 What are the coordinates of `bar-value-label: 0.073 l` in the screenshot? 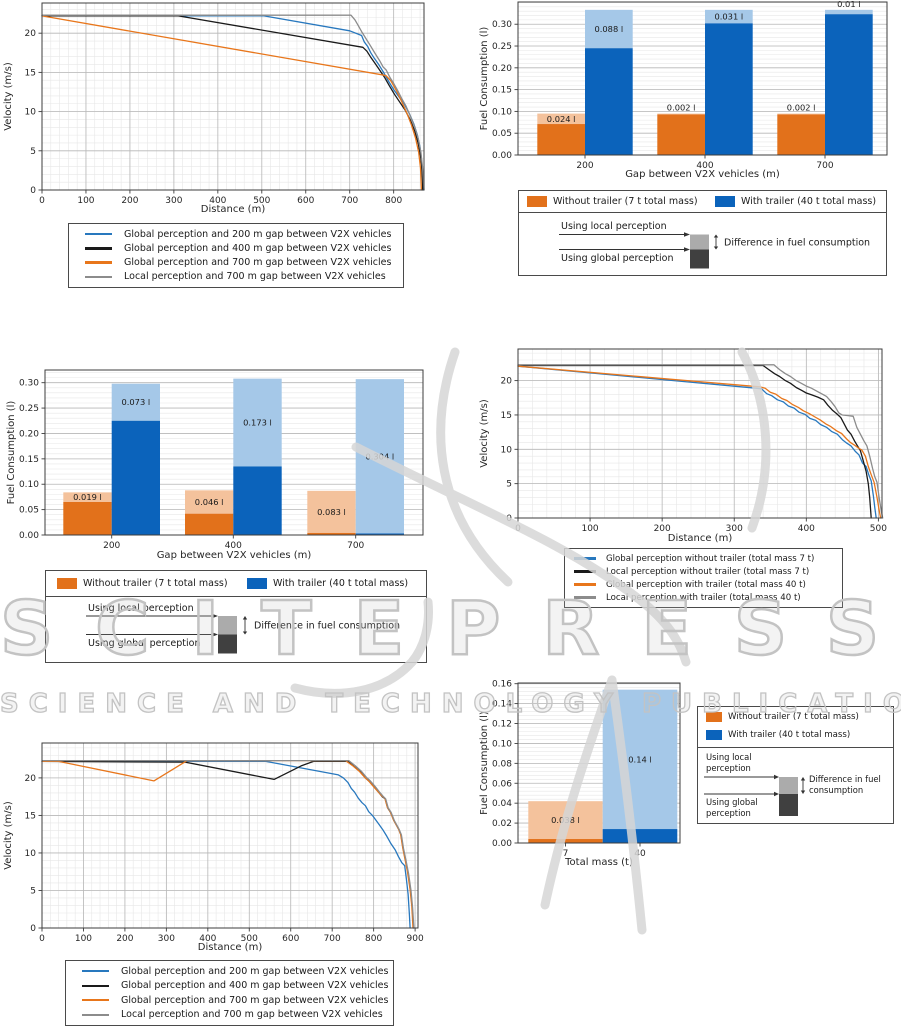 It's located at (135, 402).